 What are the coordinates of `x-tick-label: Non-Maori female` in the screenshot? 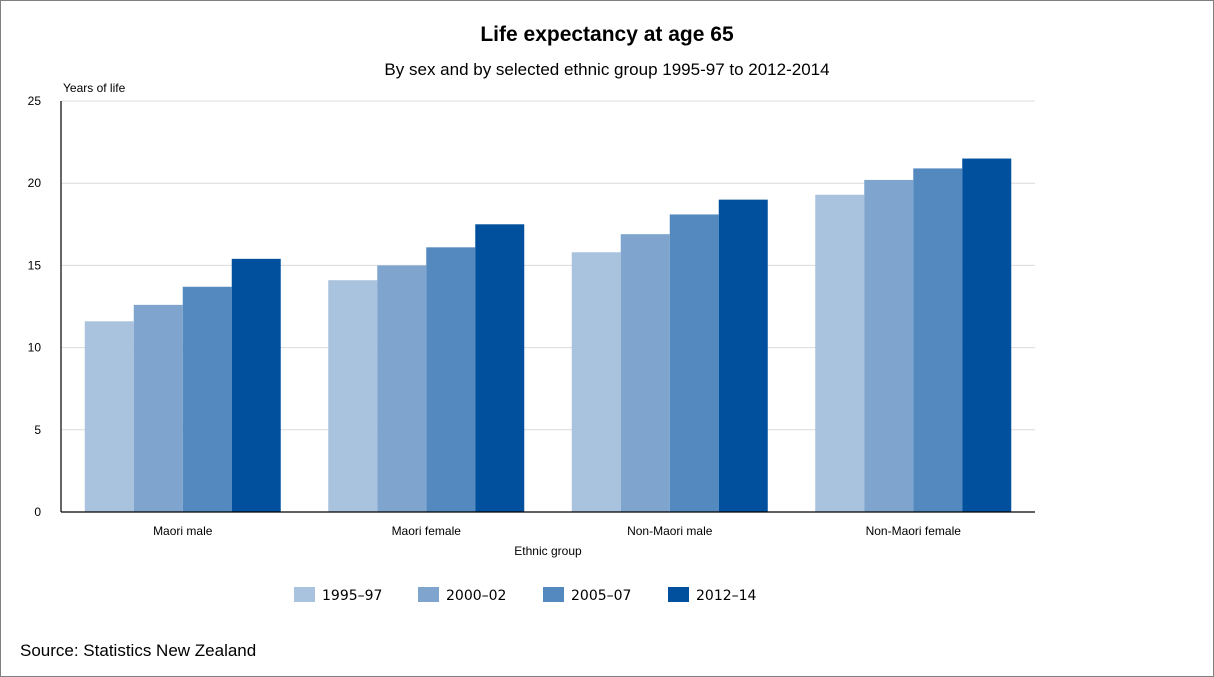 It's located at (914, 531).